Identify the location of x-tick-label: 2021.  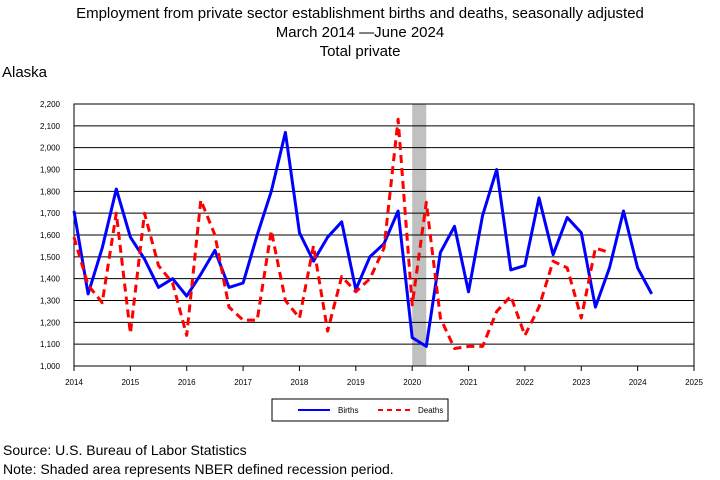
(469, 382).